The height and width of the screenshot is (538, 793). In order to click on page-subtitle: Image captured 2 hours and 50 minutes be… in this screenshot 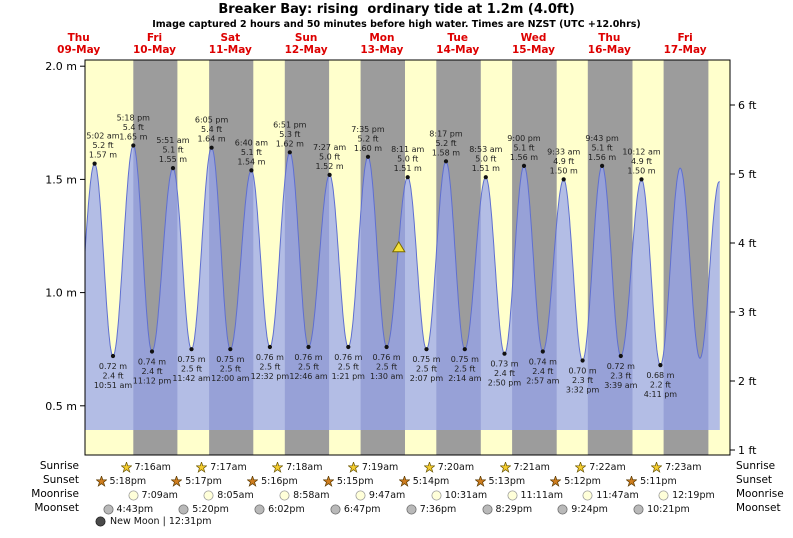, I will do `click(396, 24)`.